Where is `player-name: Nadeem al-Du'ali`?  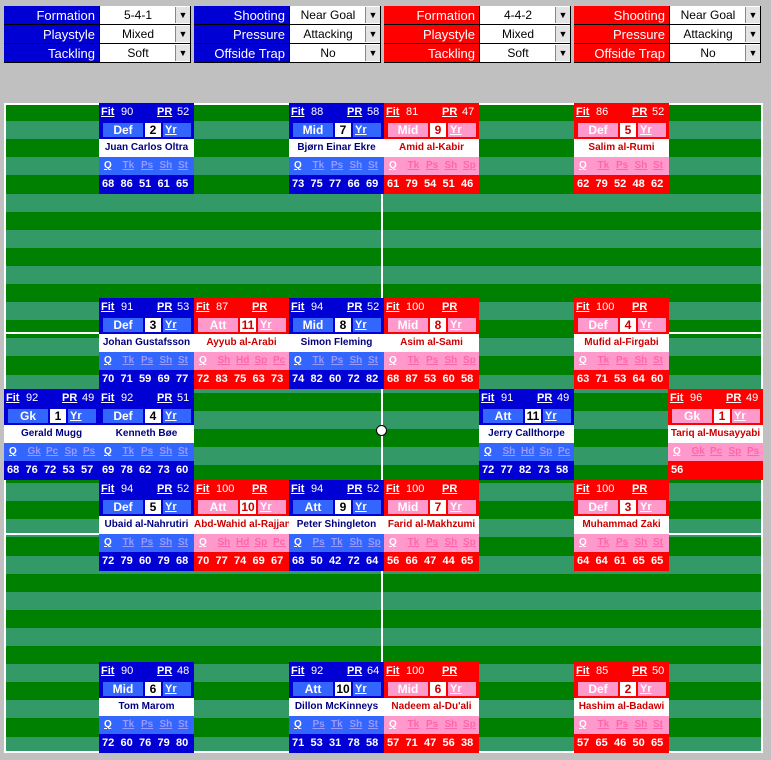 player-name: Nadeem al-Du'ali is located at coordinates (431, 707).